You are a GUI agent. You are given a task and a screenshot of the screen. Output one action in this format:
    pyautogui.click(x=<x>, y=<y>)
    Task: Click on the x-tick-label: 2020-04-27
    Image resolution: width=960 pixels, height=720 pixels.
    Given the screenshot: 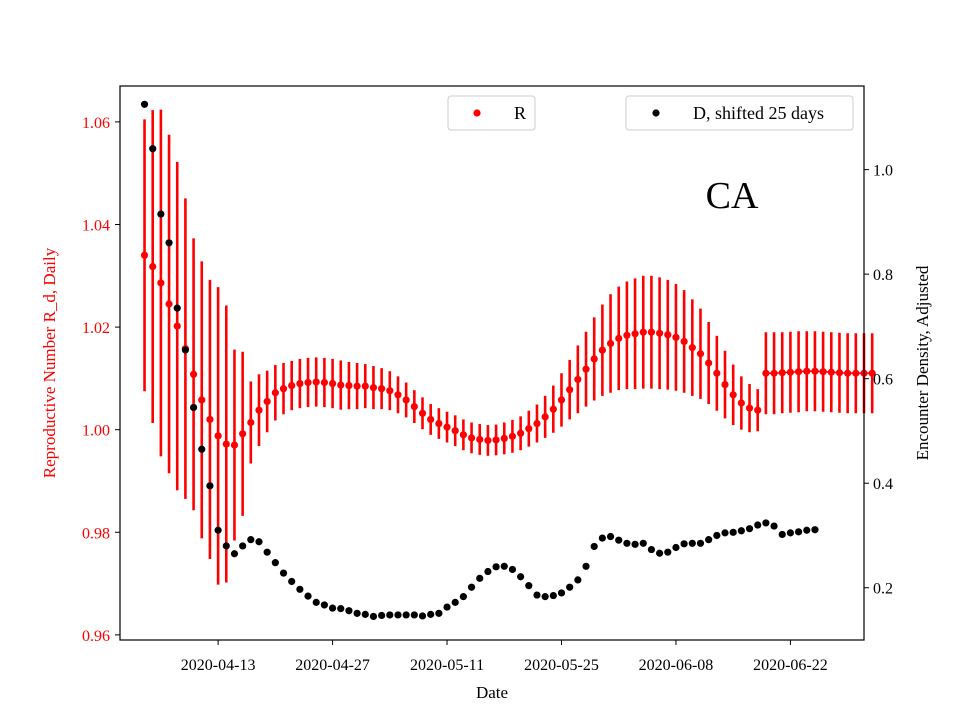 What is the action you would take?
    pyautogui.click(x=332, y=665)
    